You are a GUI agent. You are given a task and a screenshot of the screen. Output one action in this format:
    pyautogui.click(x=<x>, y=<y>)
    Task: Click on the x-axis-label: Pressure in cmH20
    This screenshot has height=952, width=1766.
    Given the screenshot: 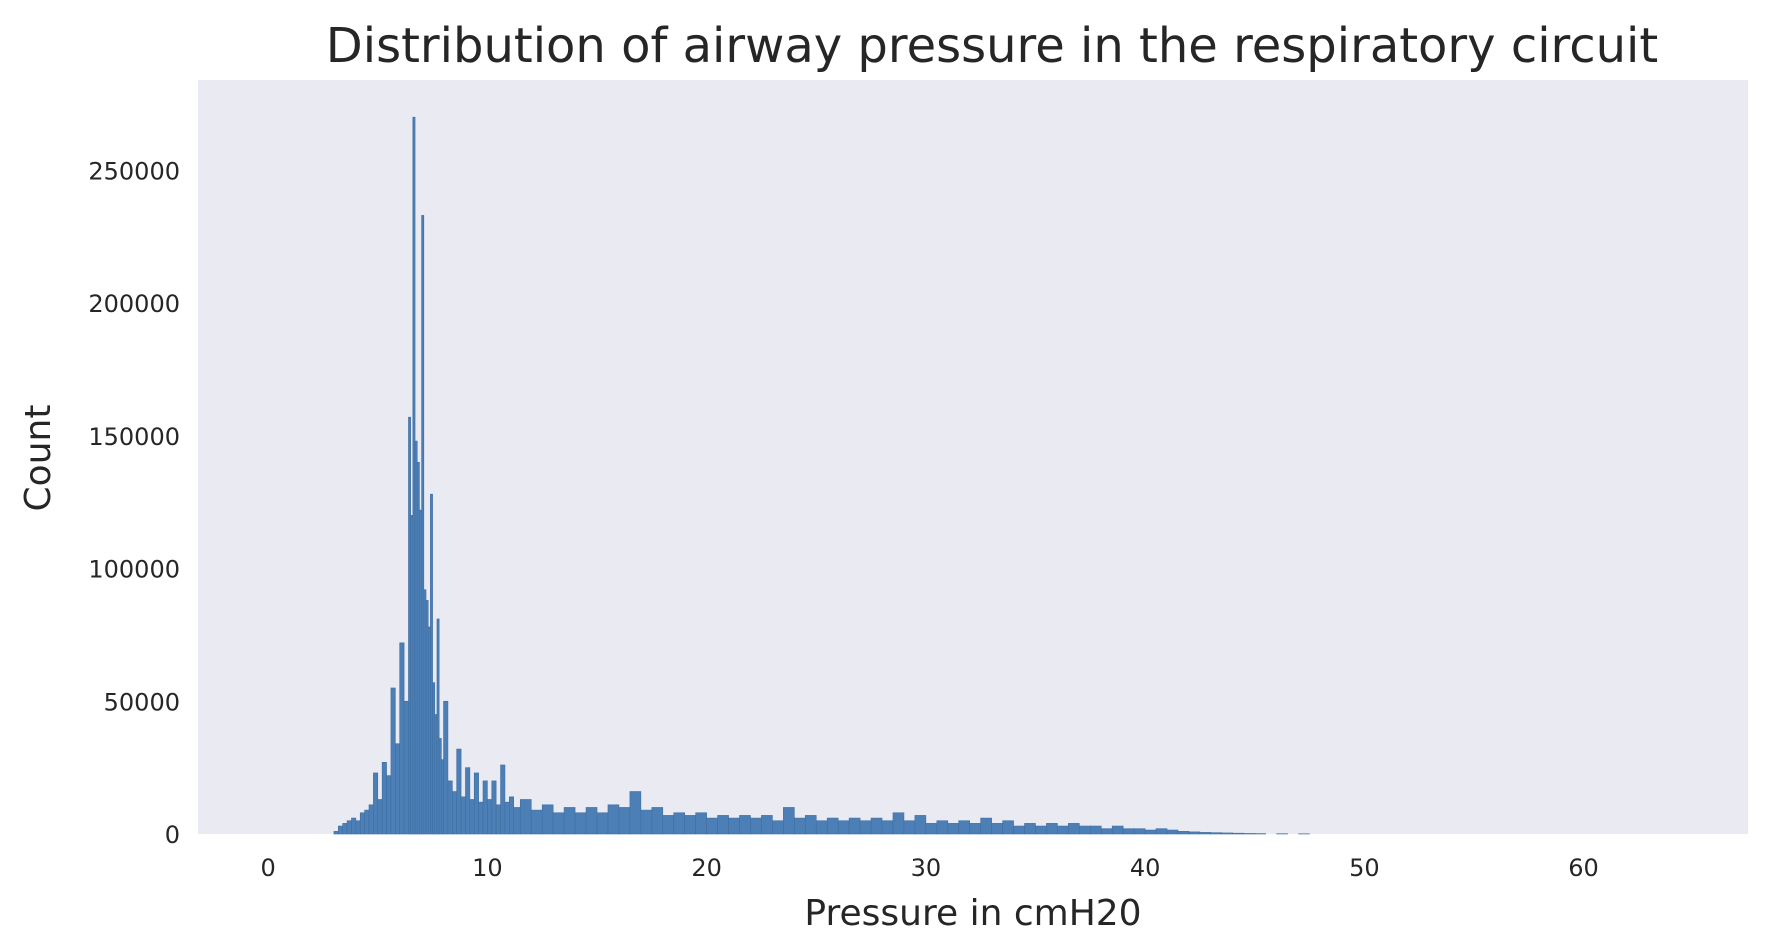 What is the action you would take?
    pyautogui.click(x=972, y=913)
    